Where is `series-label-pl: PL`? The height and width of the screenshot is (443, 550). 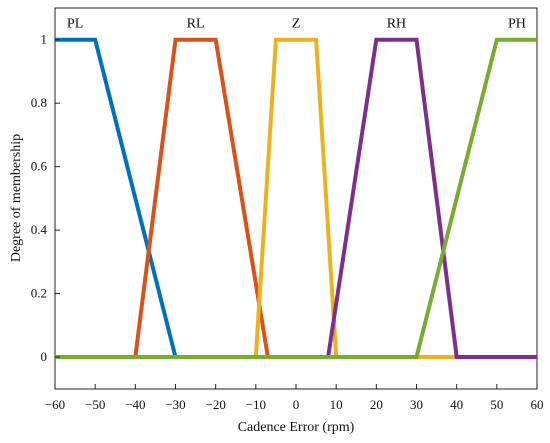 series-label-pl: PL is located at coordinates (75, 24).